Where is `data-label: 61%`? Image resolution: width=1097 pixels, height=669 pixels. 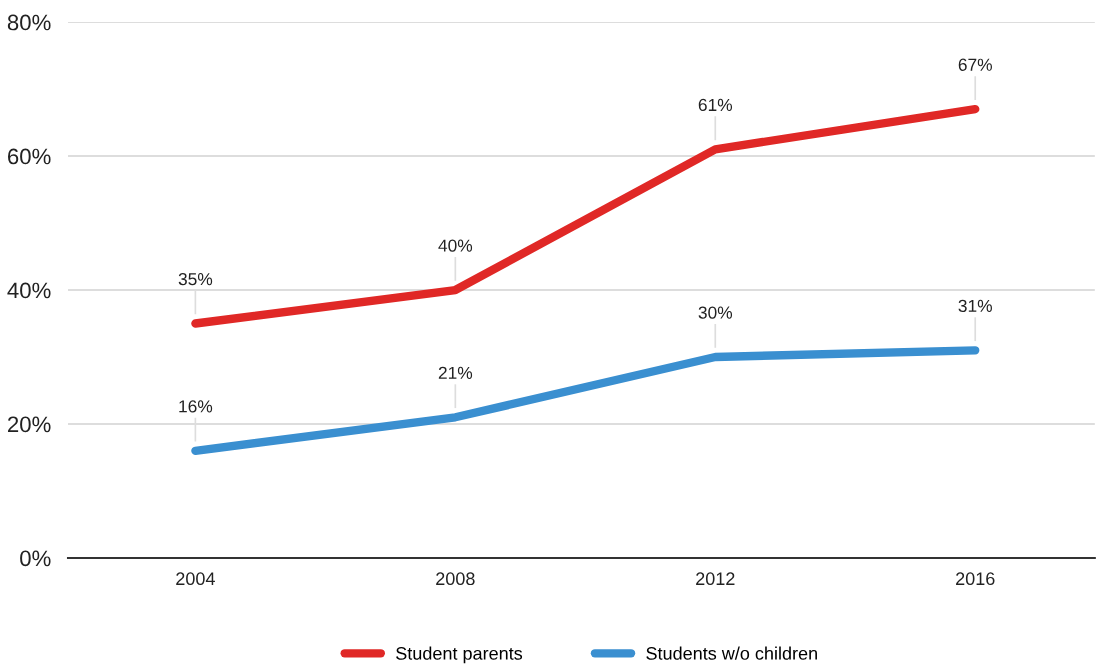 data-label: 61% is located at coordinates (715, 105).